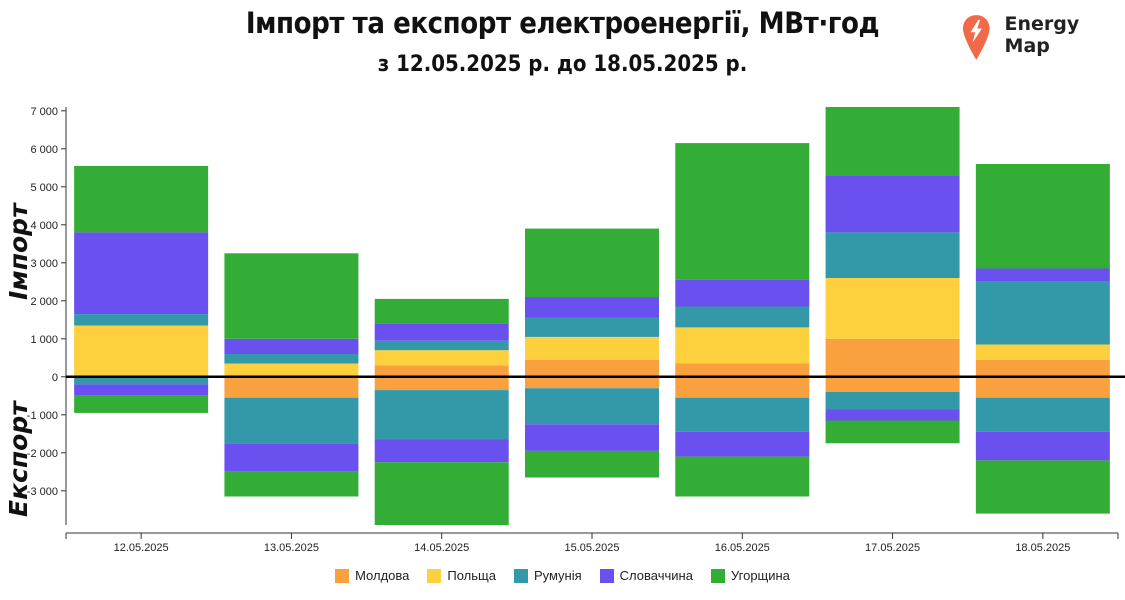 This screenshot has height=600, width=1125. What do you see at coordinates (742, 370) in the screenshot?
I see `bar-import-Молдова-16.05.2025` at bounding box center [742, 370].